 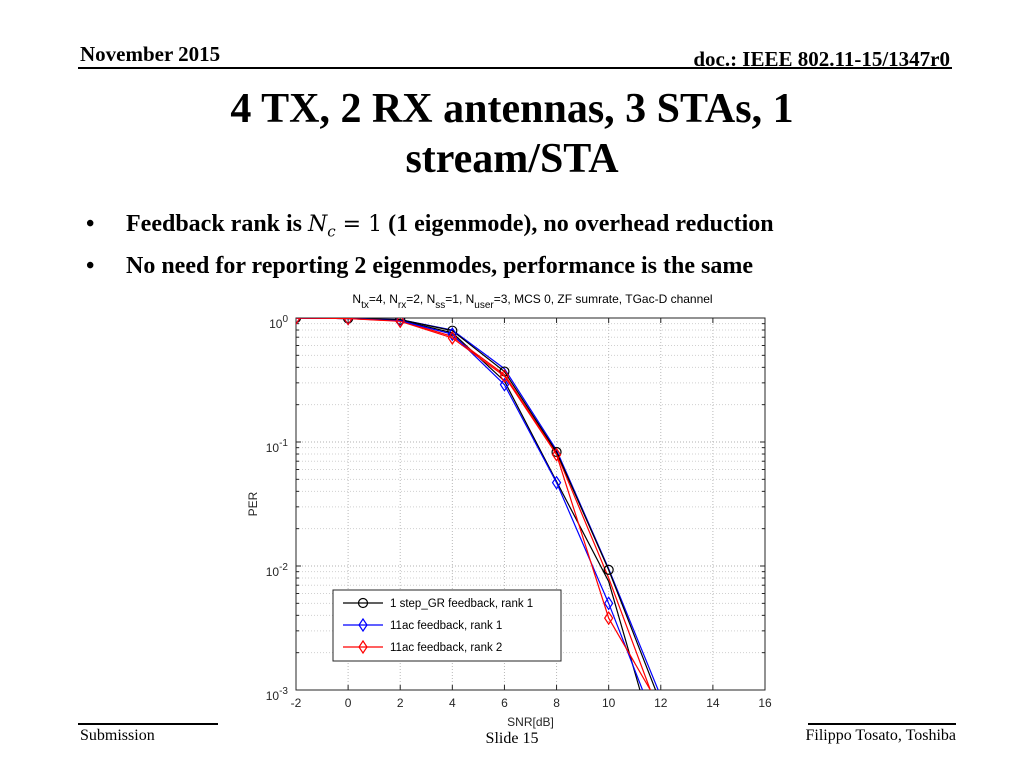 What do you see at coordinates (278, 322) in the screenshot?
I see `y-tick-label: 10⁰` at bounding box center [278, 322].